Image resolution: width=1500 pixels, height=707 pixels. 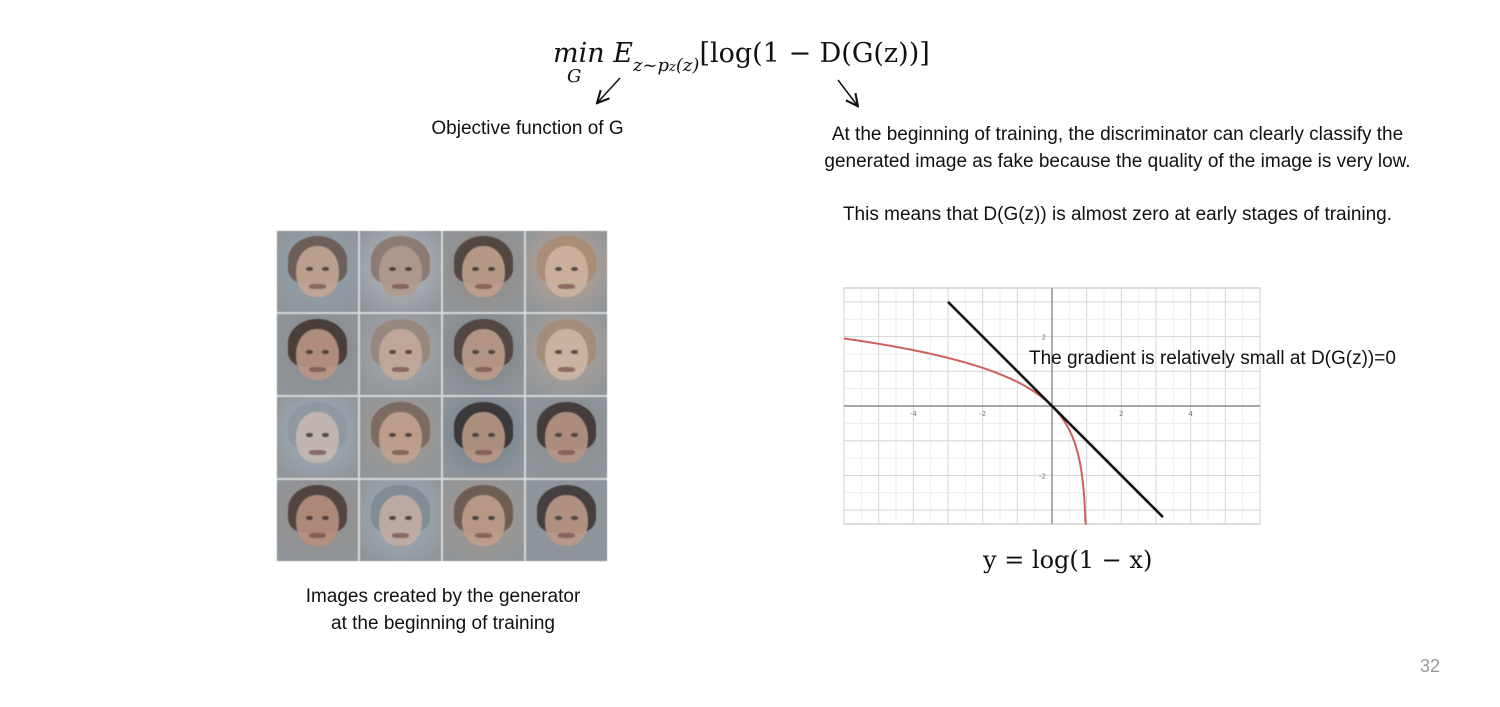 I want to click on formula-expectation: E, so click(x=623, y=53).